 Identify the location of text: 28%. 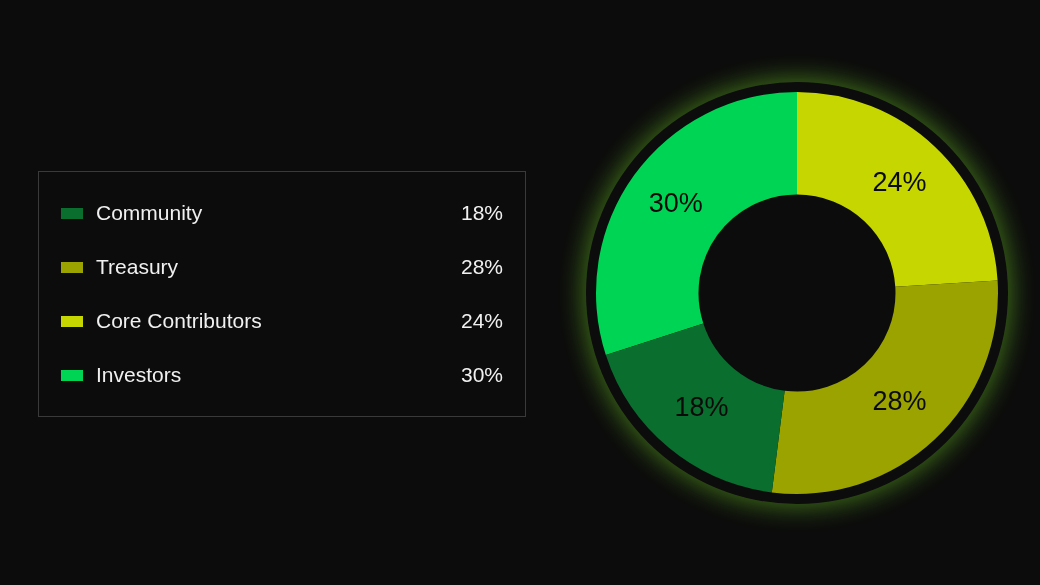
(481, 266).